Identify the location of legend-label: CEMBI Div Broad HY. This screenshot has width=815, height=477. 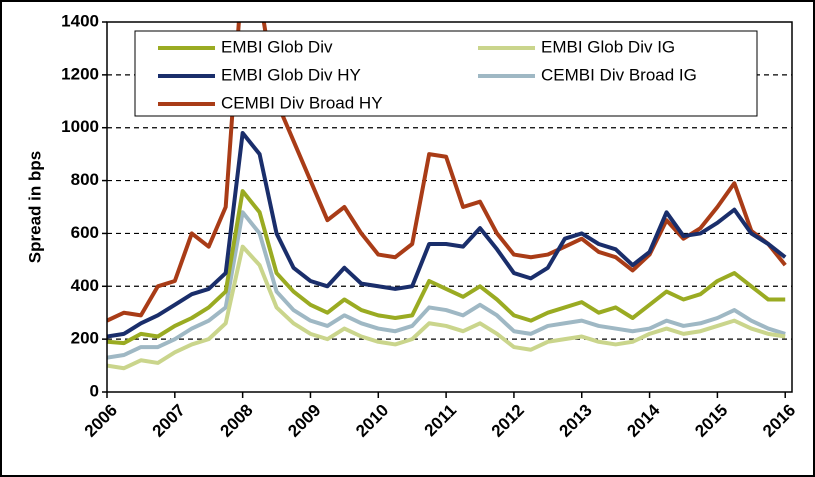
(302, 102).